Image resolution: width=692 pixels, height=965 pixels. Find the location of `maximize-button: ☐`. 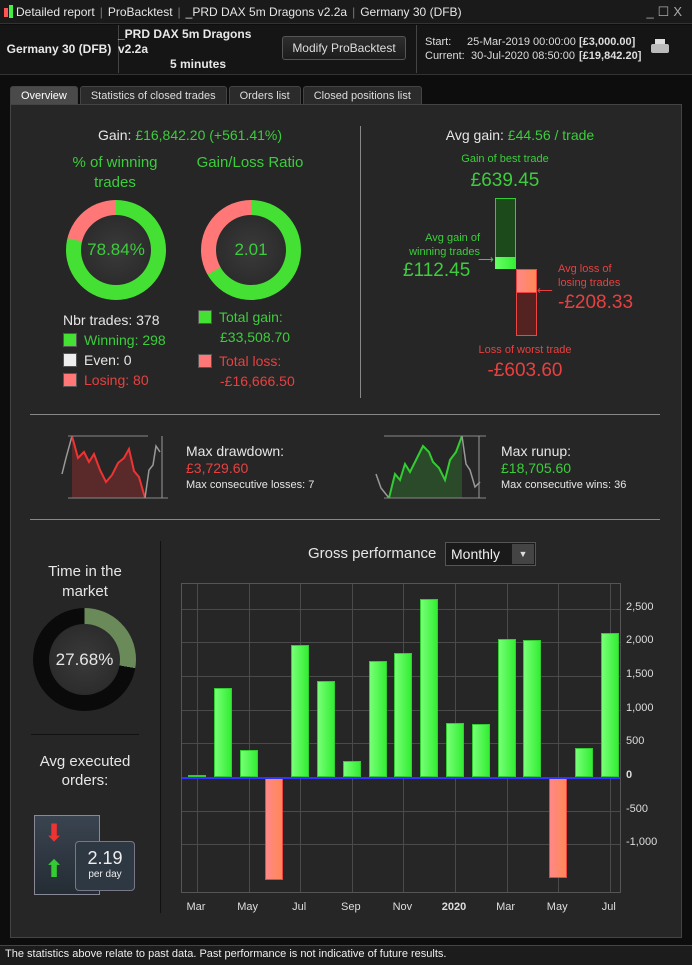

maximize-button: ☐ is located at coordinates (665, 11).